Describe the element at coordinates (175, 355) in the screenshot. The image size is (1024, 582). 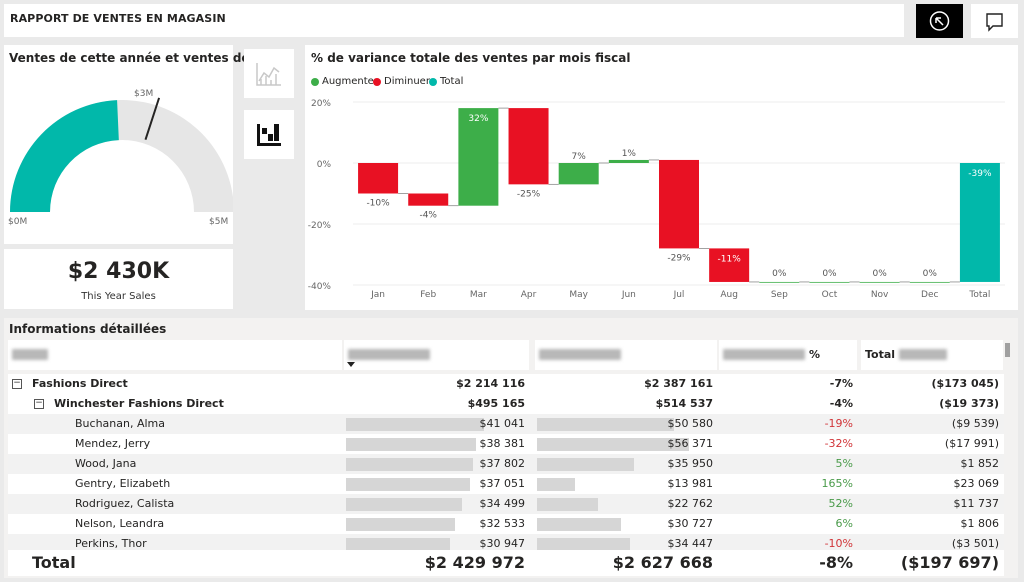
I see `column-header-name` at that location.